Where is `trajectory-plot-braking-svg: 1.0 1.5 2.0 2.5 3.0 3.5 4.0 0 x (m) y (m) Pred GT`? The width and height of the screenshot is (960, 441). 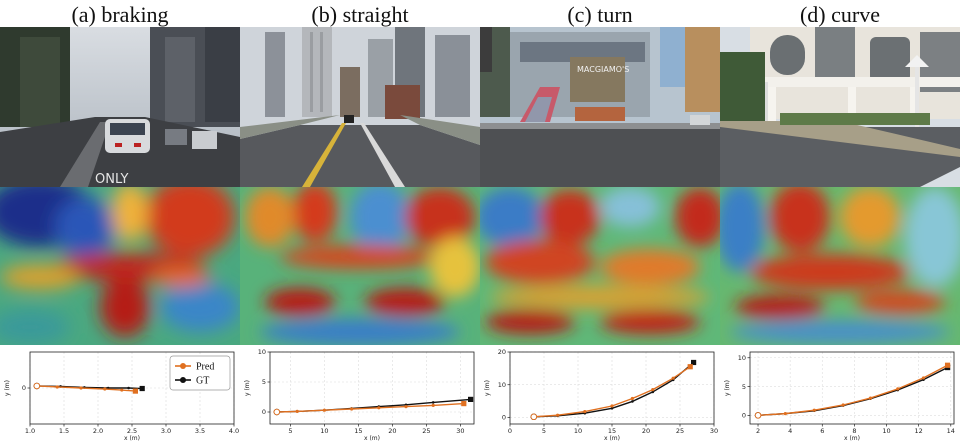
trajectory-plot-braking-svg: 1.0 1.5 2.0 2.5 3.0 3.5 4.0 0 x (m) y (m) Pred GT is located at coordinates (121, 396).